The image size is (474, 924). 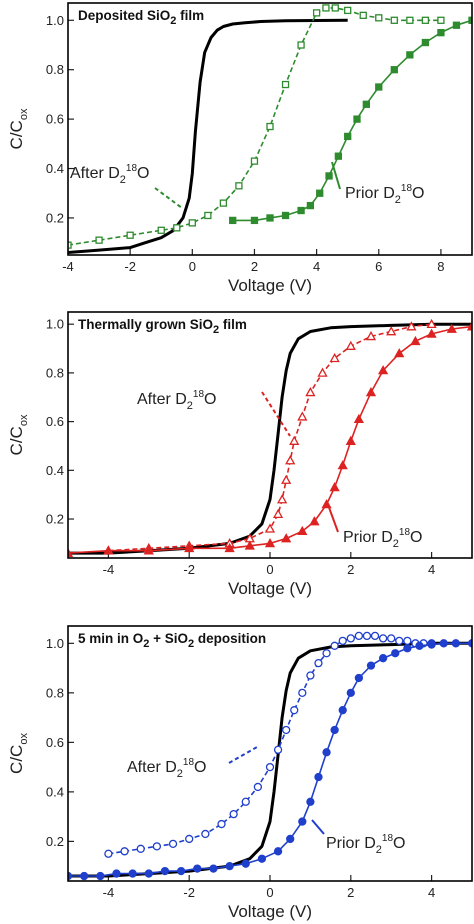 What do you see at coordinates (269, 892) in the screenshot?
I see `x-tick-label: 0` at bounding box center [269, 892].